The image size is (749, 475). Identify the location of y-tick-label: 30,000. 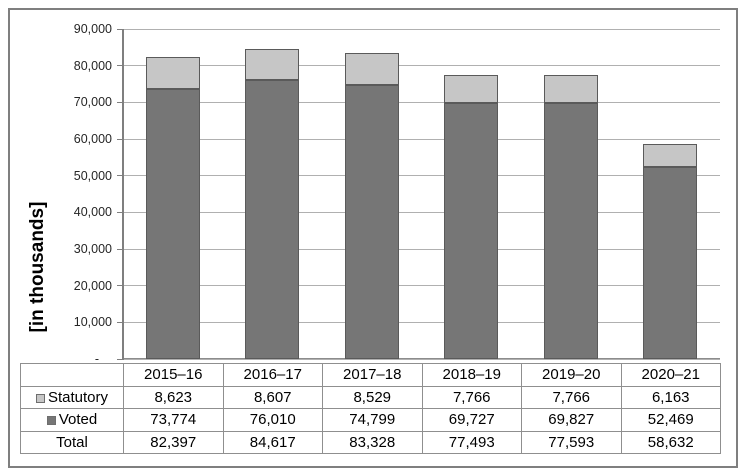
(92, 249).